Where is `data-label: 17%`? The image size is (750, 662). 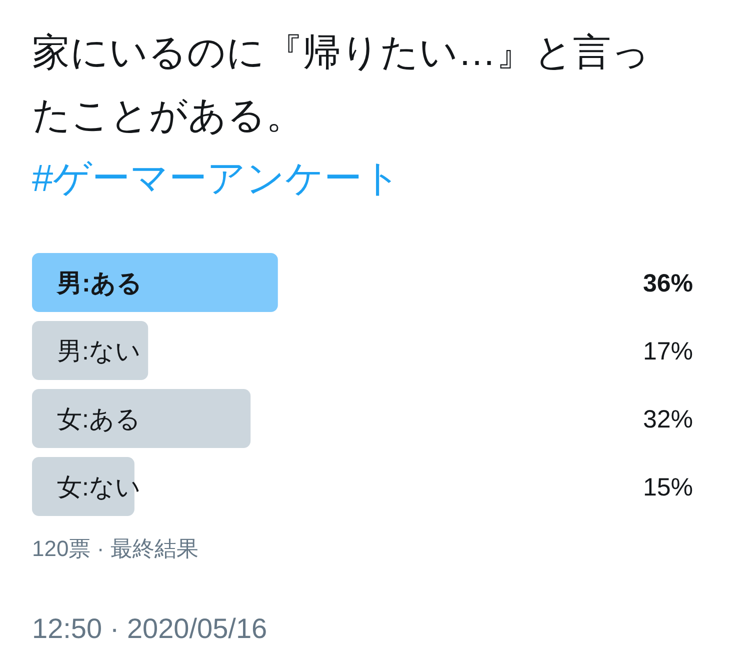 data-label: 17% is located at coordinates (667, 352).